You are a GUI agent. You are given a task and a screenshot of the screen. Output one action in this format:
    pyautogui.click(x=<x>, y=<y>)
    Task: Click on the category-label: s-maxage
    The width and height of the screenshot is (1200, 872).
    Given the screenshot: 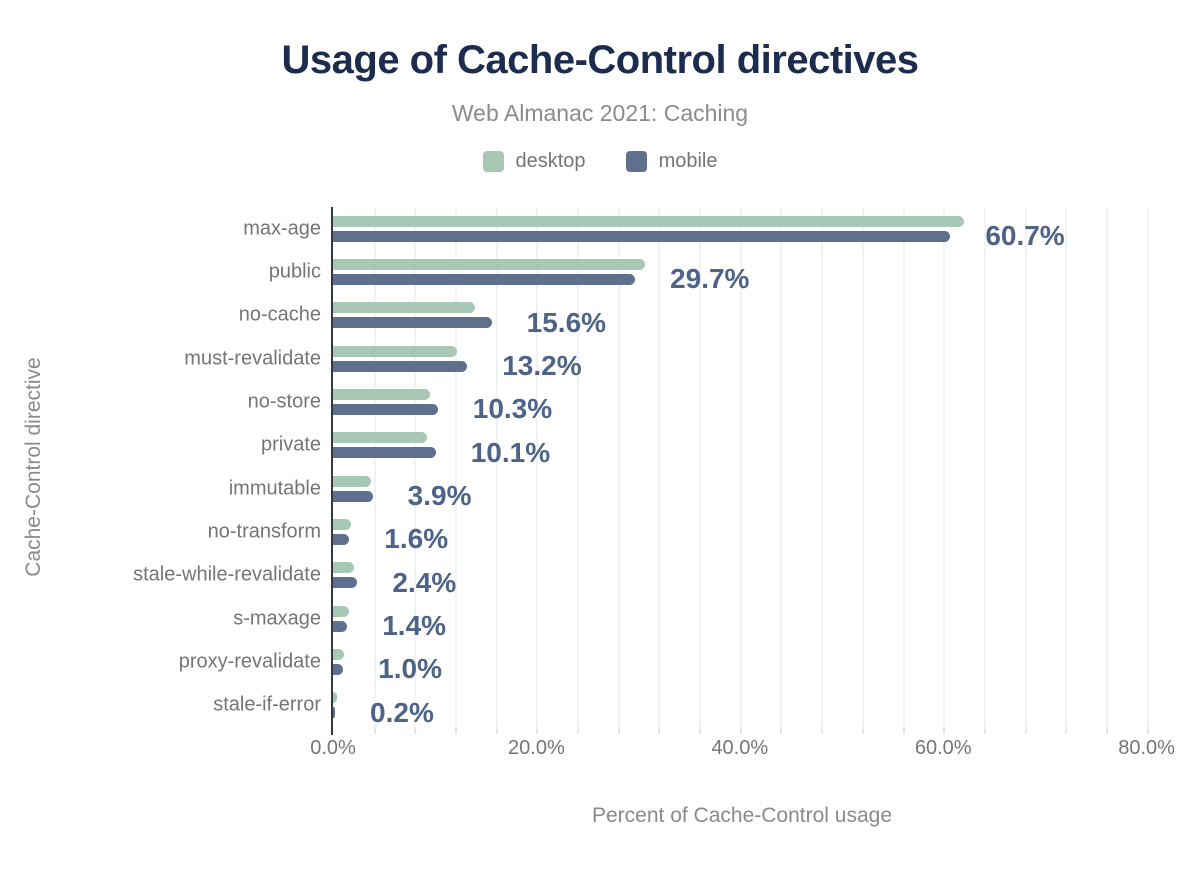 What is the action you would take?
    pyautogui.click(x=277, y=618)
    